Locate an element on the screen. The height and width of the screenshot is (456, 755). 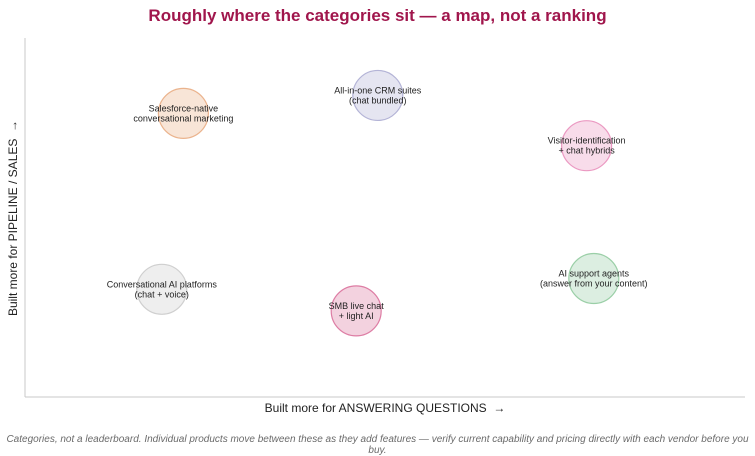
x-axis-label: Built more for ANSWERING QUESTIONS → is located at coordinates (385, 408).